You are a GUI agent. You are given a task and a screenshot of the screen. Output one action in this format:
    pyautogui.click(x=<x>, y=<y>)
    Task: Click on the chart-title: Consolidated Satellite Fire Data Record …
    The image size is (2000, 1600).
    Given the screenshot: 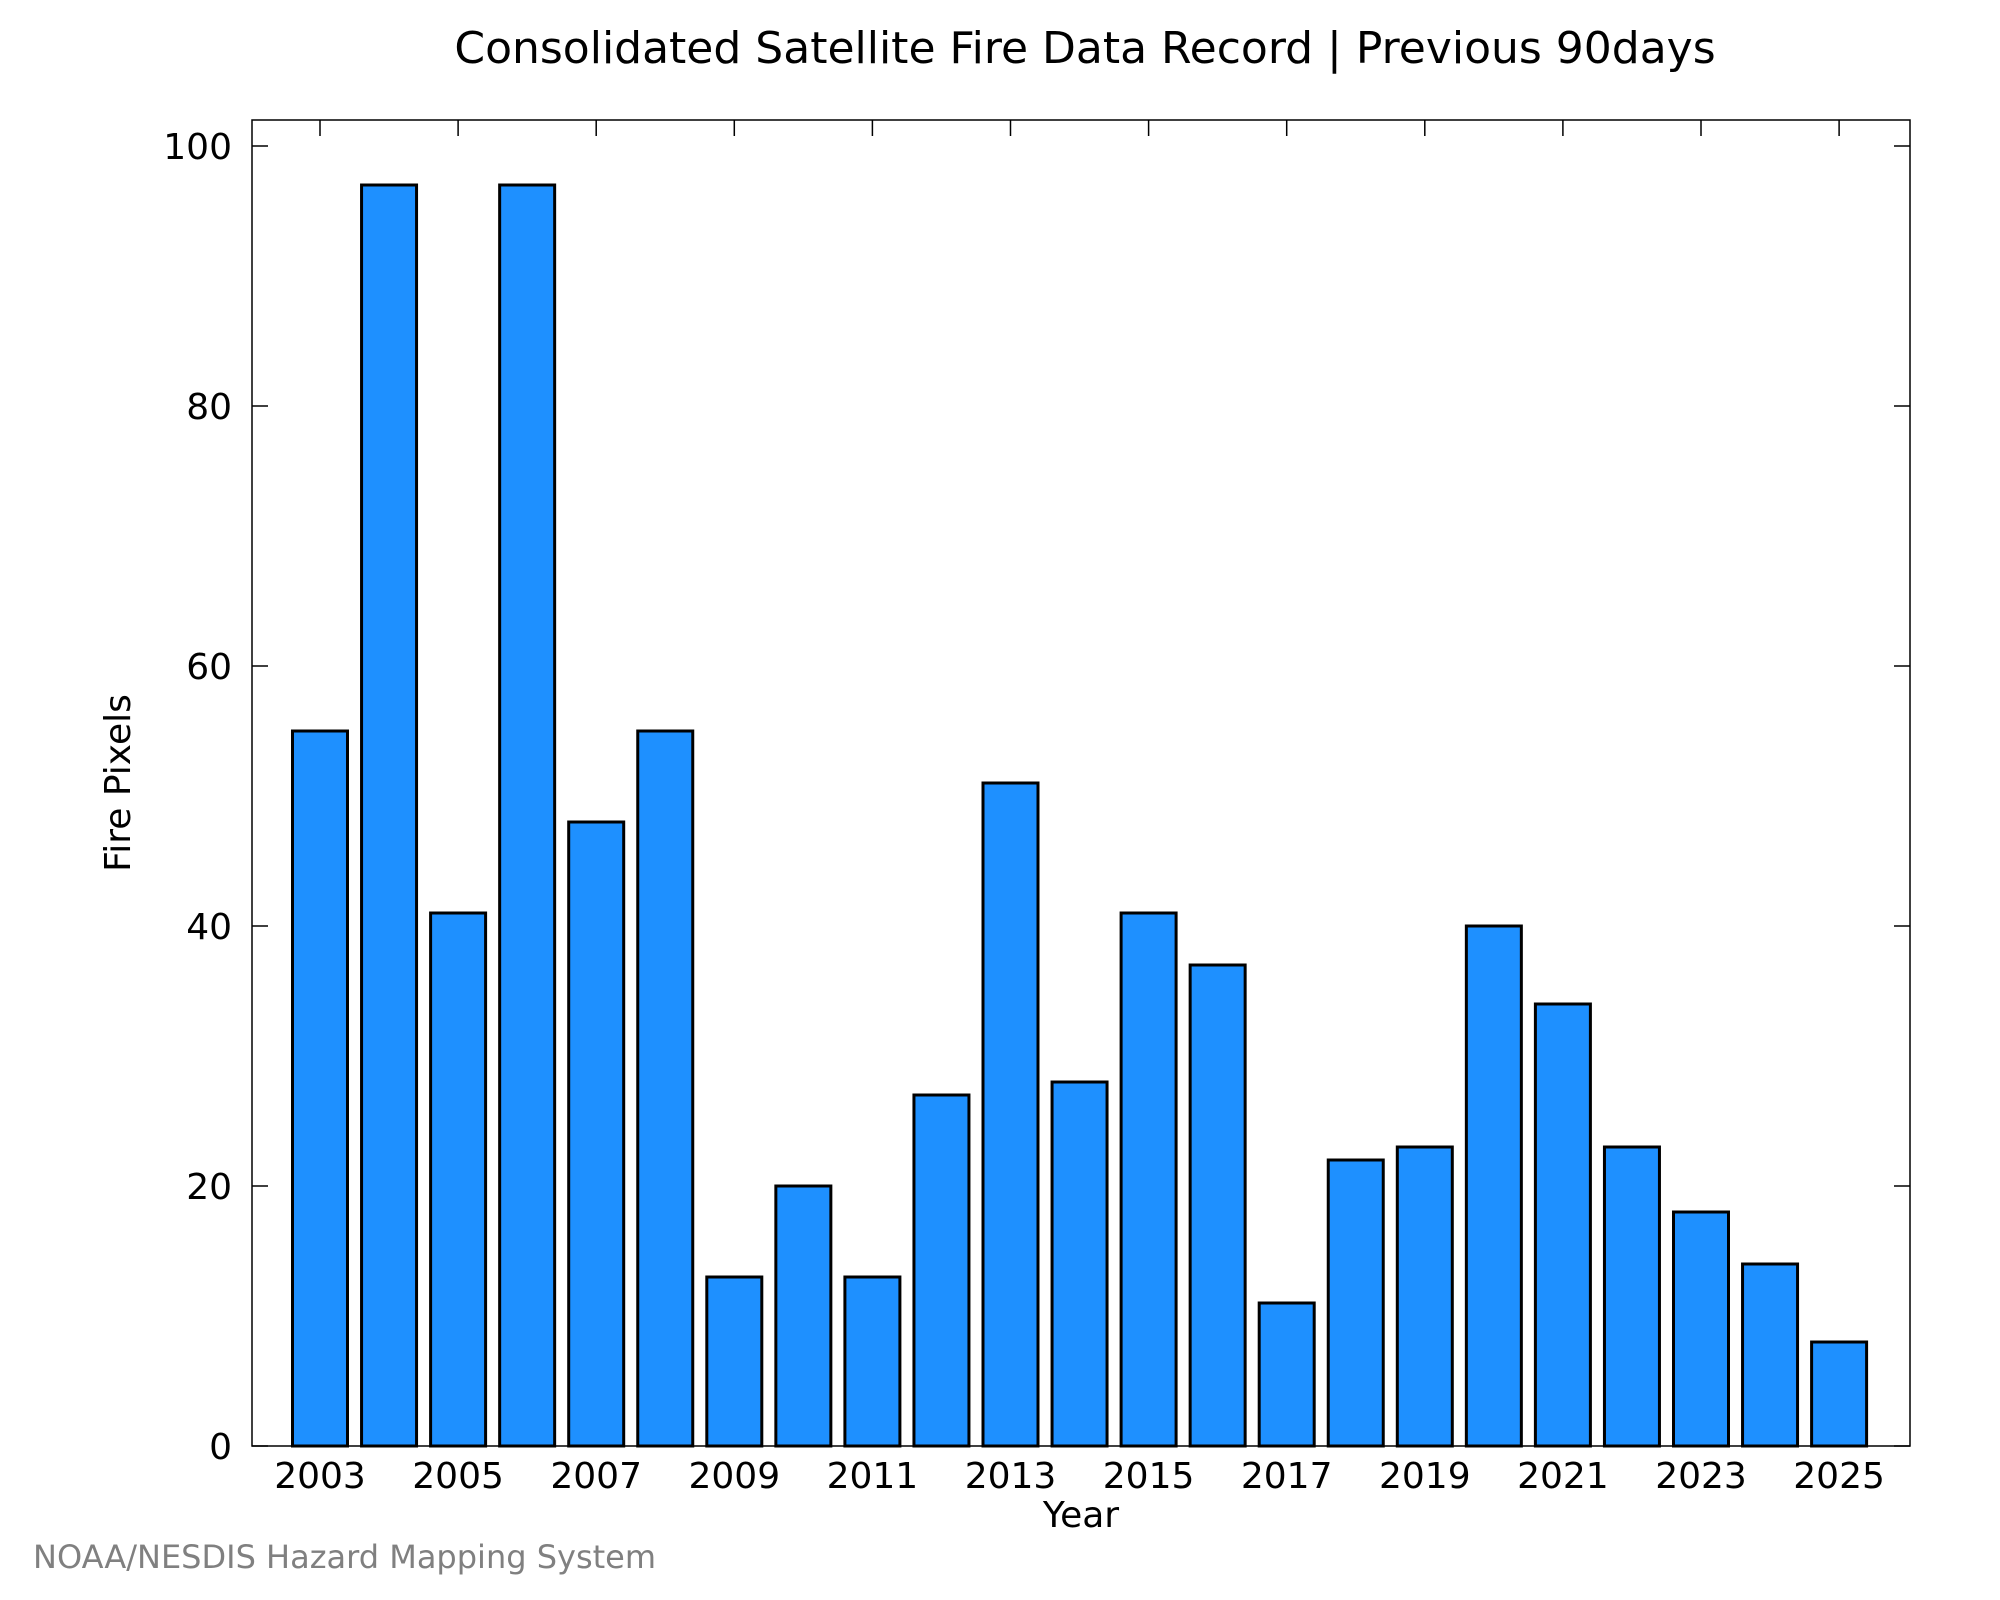 What is the action you would take?
    pyautogui.click(x=1084, y=48)
    